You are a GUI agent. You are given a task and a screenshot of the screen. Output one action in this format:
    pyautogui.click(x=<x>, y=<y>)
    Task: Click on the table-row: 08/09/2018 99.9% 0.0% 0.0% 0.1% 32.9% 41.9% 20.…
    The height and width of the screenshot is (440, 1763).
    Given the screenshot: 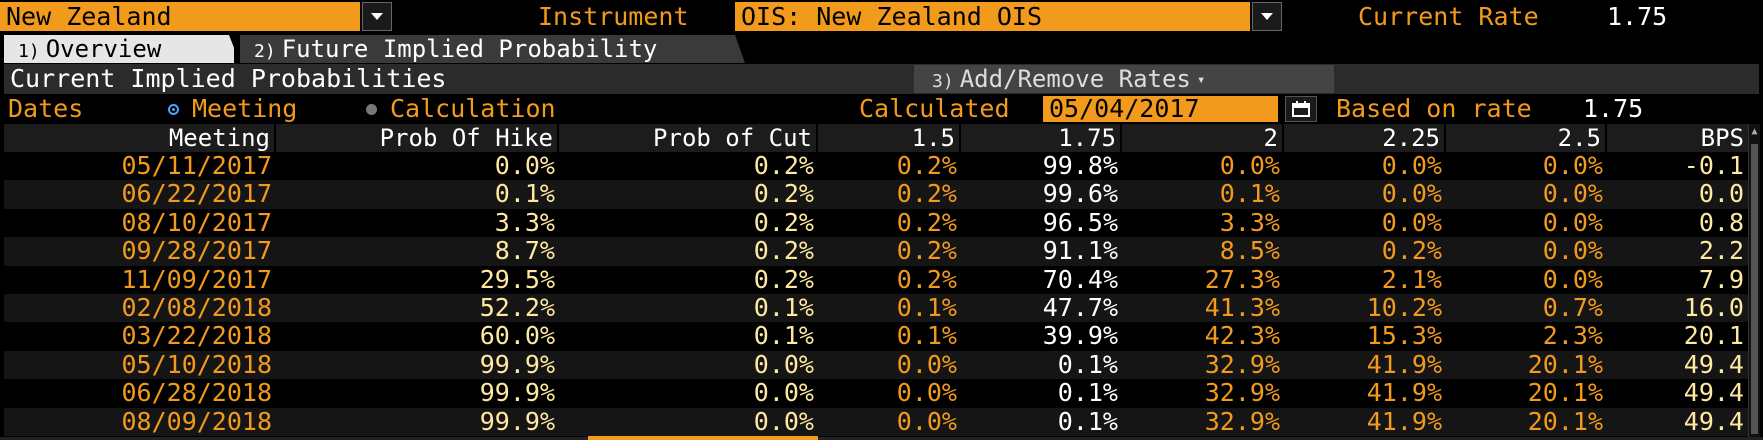 What is the action you would take?
    pyautogui.click(x=876, y=421)
    